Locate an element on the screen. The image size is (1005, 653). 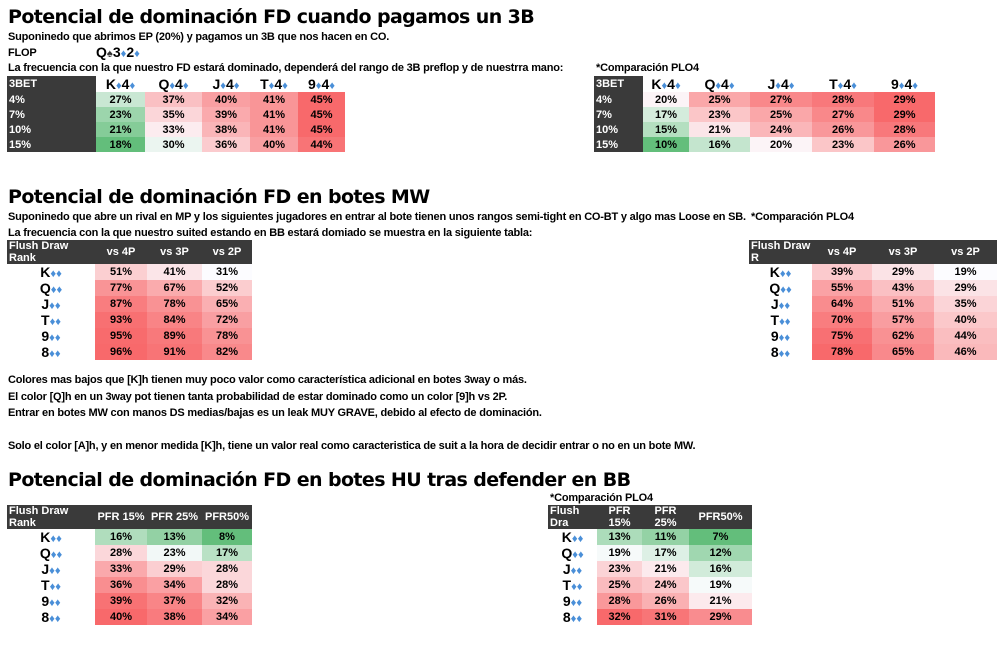
value-cell: 21% is located at coordinates (665, 569).